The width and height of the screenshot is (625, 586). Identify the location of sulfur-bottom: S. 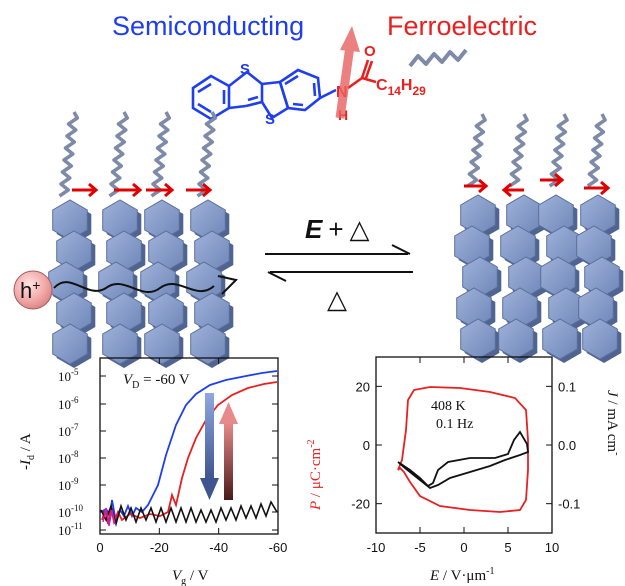
(270, 119).